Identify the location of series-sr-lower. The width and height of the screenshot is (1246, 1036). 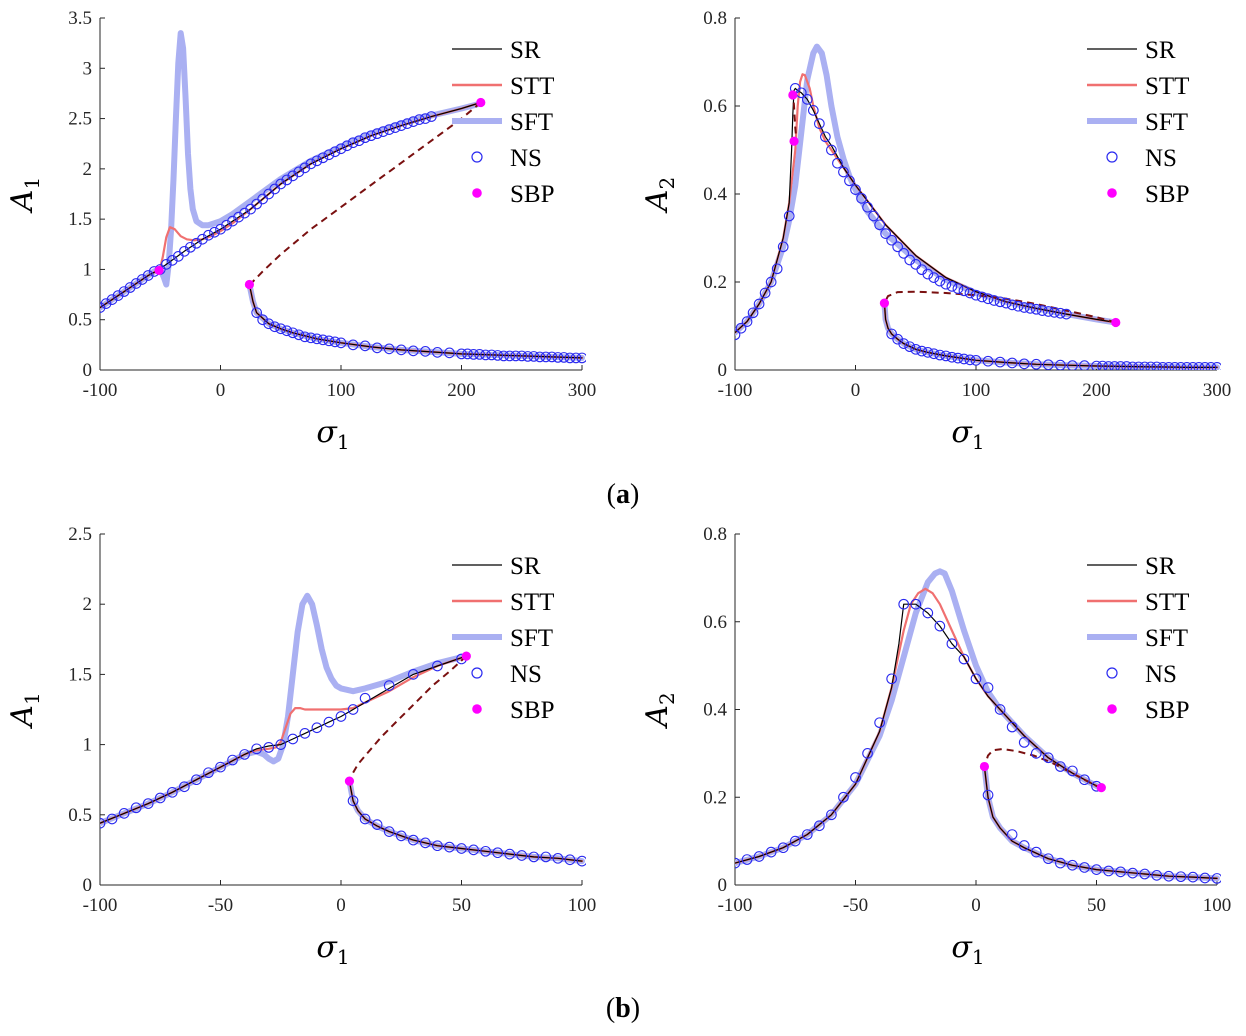
(1100, 822).